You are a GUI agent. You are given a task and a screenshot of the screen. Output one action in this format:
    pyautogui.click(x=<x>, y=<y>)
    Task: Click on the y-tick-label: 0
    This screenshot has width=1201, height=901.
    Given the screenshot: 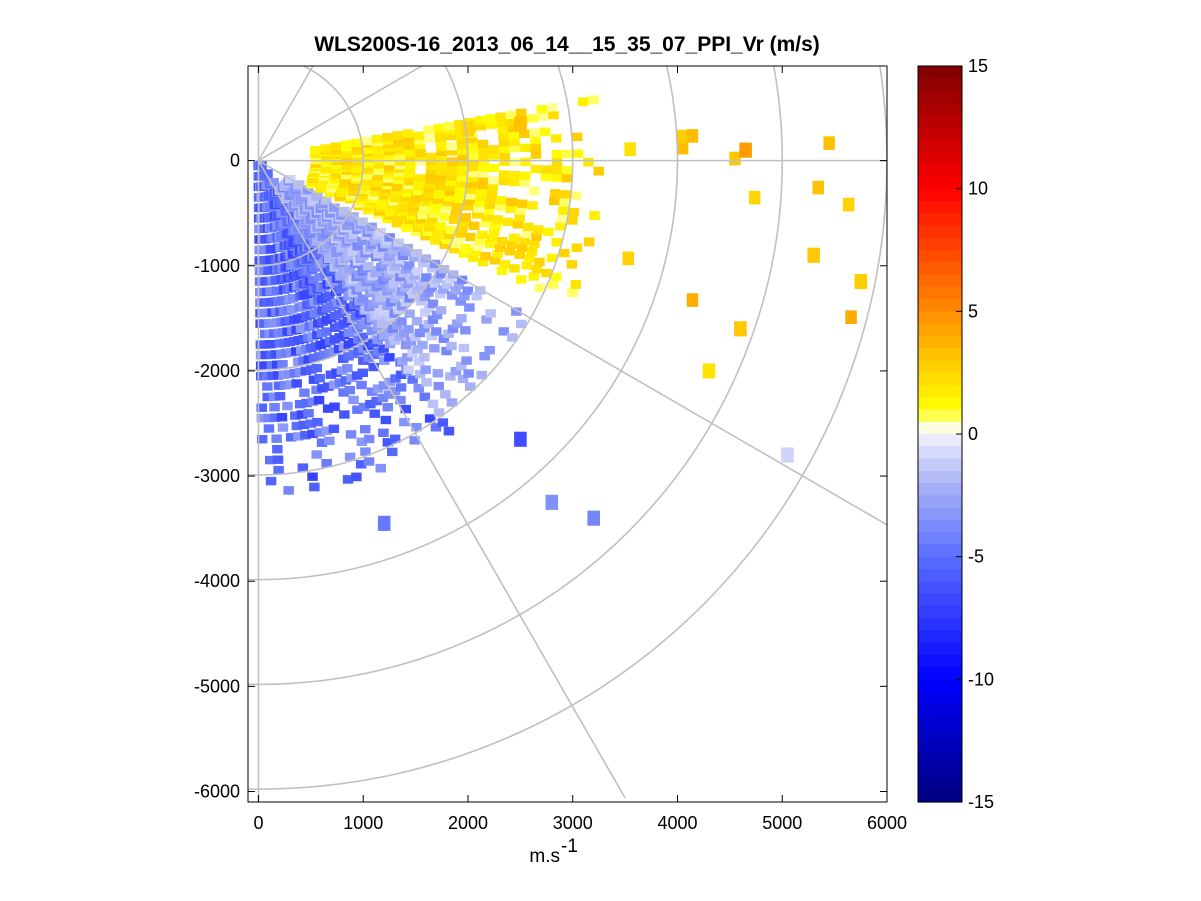 What is the action you would take?
    pyautogui.click(x=235, y=161)
    